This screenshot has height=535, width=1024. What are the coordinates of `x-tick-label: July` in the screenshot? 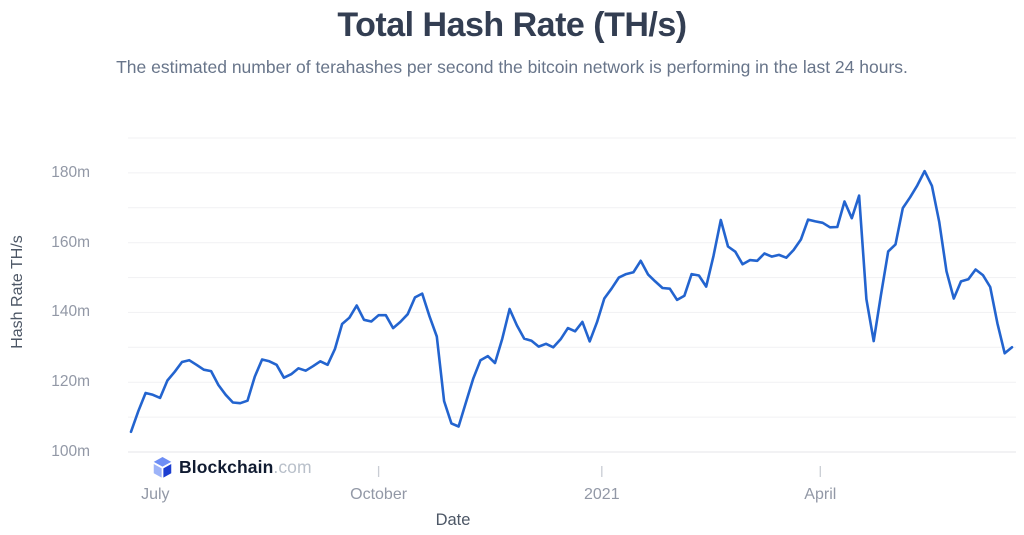 It's located at (155, 494).